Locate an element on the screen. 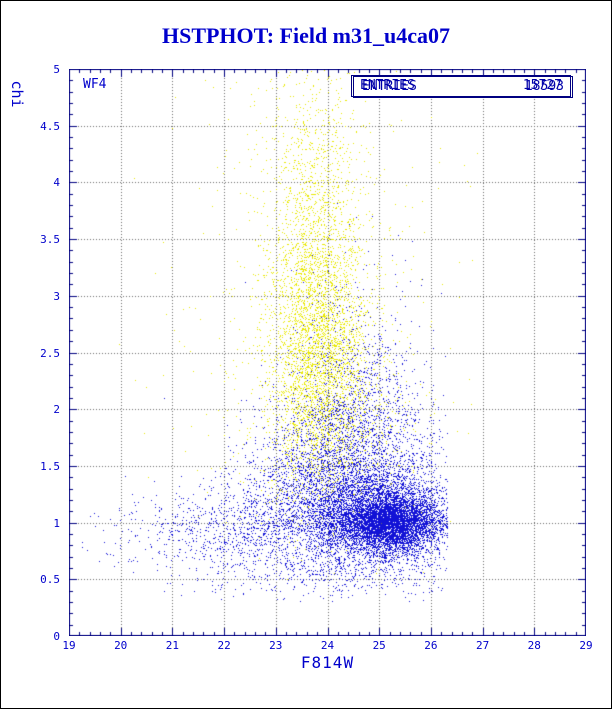 The height and width of the screenshot is (709, 612). x-tick-label: 29 is located at coordinates (586, 645).